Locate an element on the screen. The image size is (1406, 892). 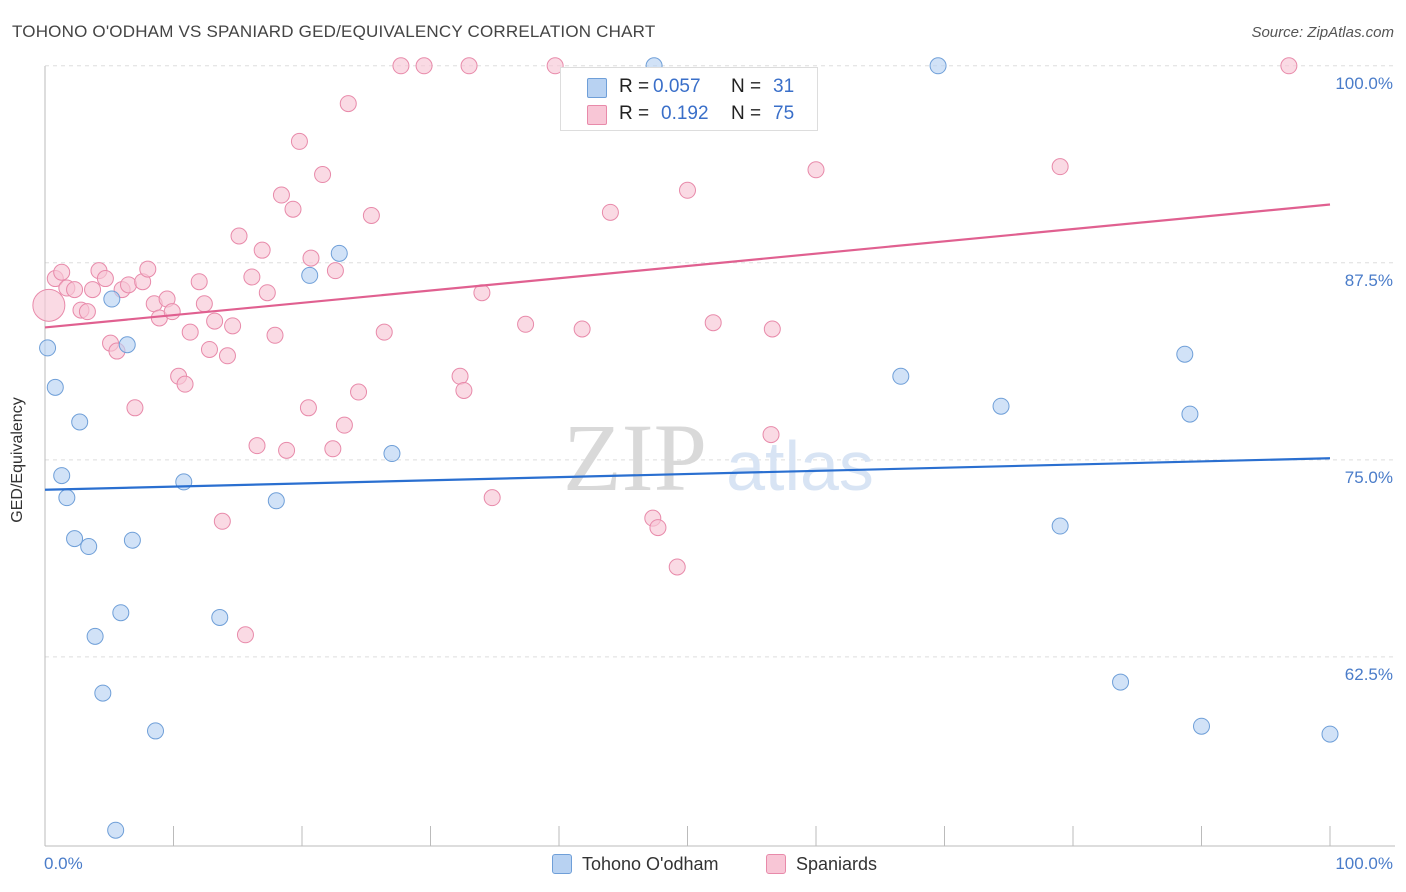
legend-r-label-pink: R = is located at coordinates (634, 113).